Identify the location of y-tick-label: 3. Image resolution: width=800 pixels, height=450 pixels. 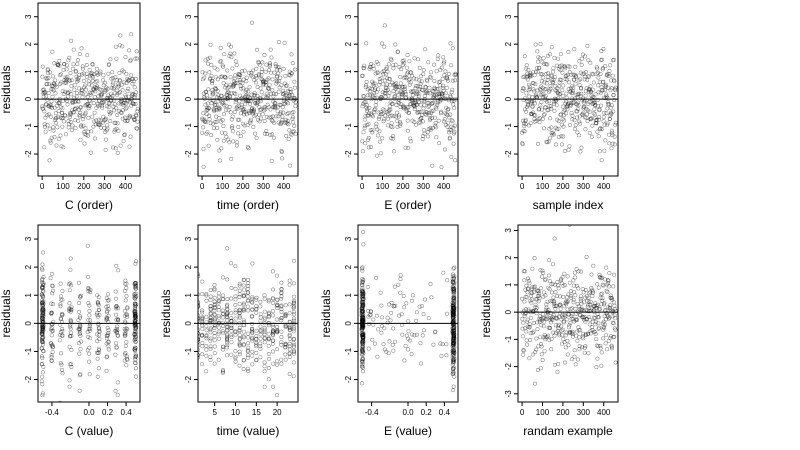
(188, 238).